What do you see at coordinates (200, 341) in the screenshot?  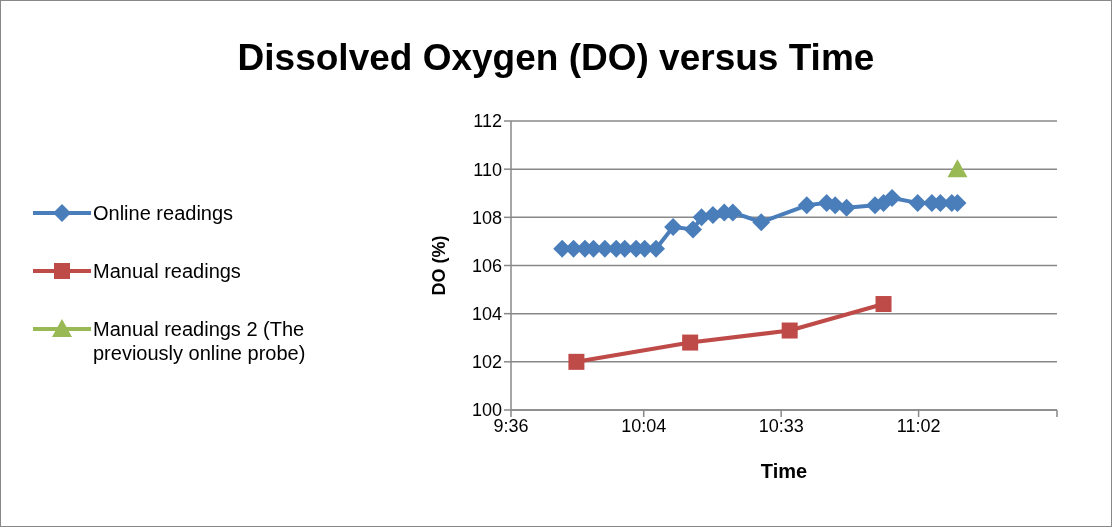 I see `legend-label: Manual readings 2 (The previously online probe)` at bounding box center [200, 341].